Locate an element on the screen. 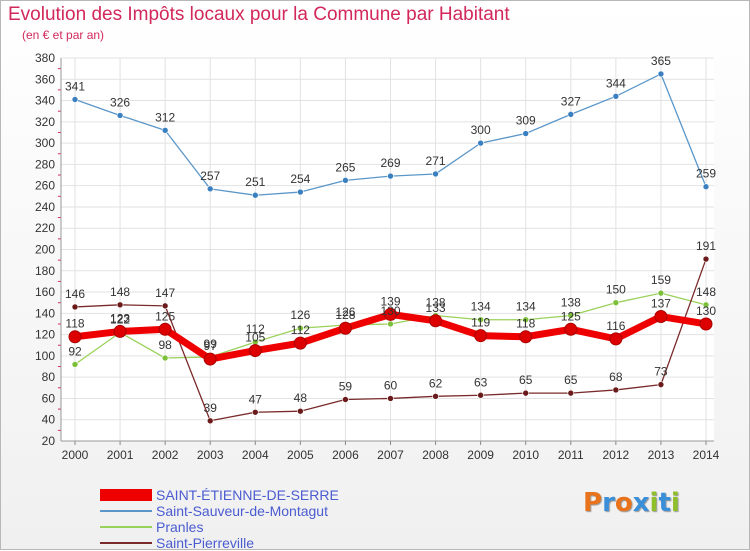 This screenshot has height=551, width=750. data-label-saint-sauveur-de-montagut: 312 is located at coordinates (165, 117).